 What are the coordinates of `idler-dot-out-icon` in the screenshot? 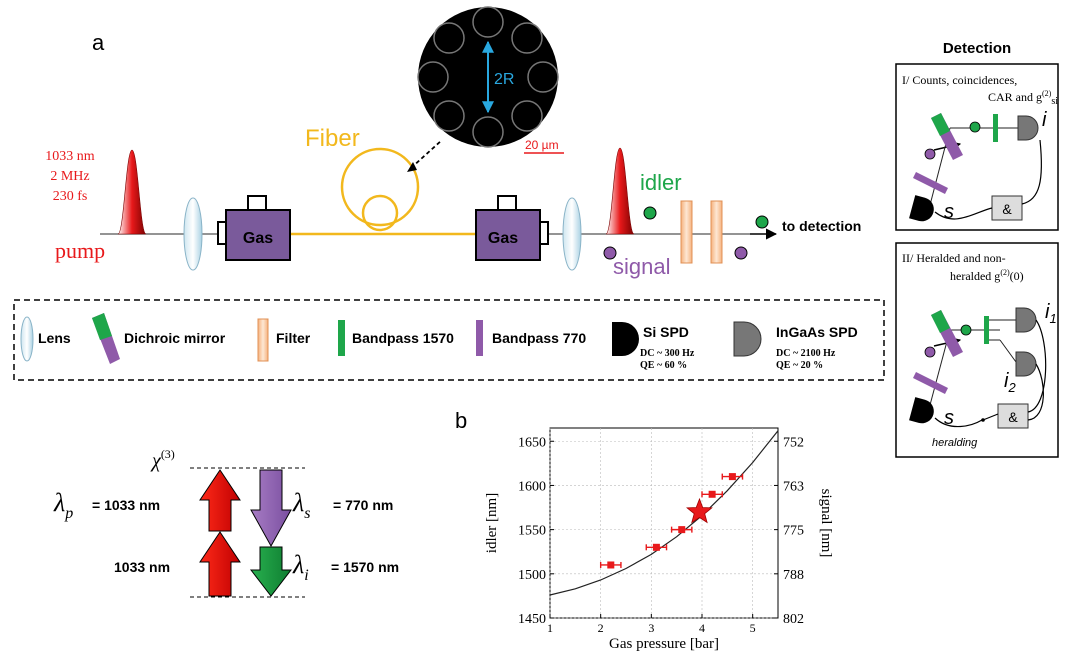 It's located at (762, 222).